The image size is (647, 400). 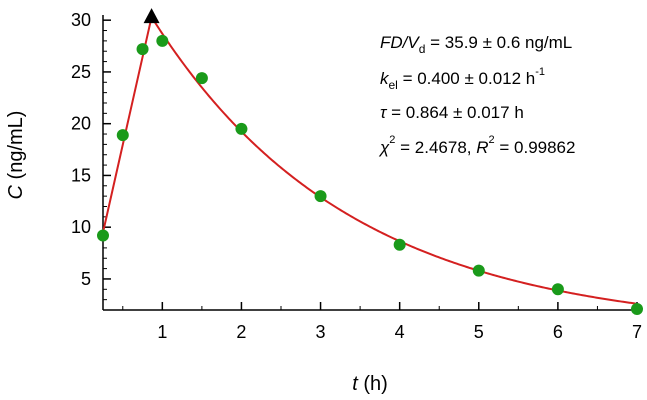 What do you see at coordinates (452, 112) in the screenshot?
I see `annotation-tau: τ = 0.864 ± 0.017 h` at bounding box center [452, 112].